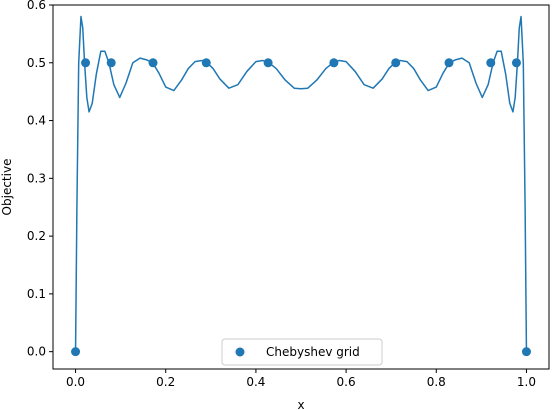 The image size is (552, 410). I want to click on y-tick-label: 0.2, so click(36, 236).